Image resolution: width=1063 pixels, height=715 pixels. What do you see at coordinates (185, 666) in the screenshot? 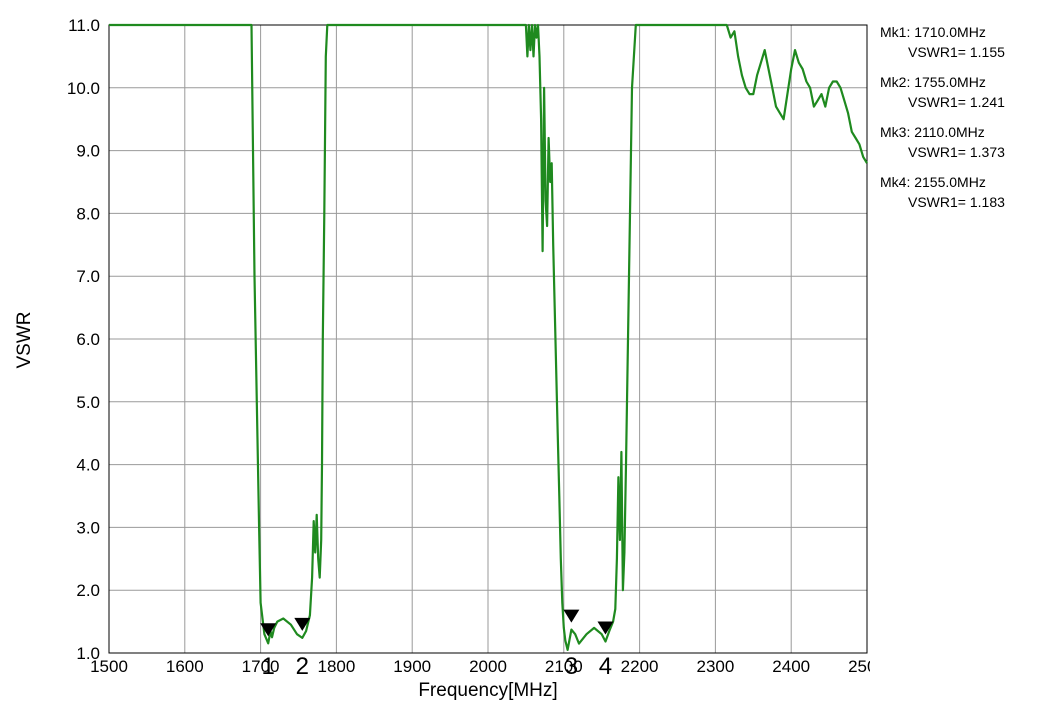
I see `x-tick-label: 1600` at bounding box center [185, 666].